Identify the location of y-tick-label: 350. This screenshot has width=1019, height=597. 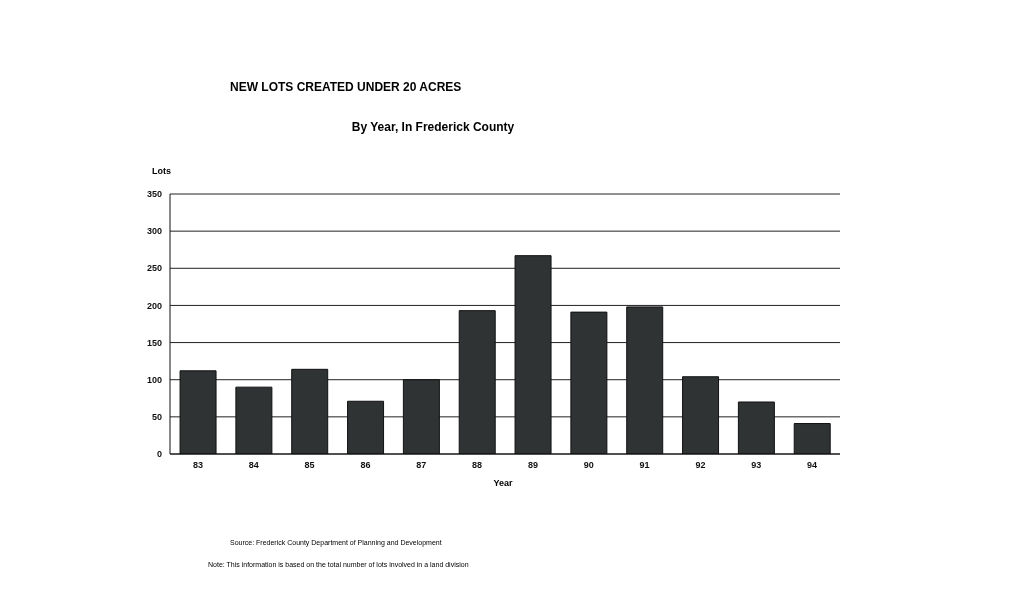
(154, 194).